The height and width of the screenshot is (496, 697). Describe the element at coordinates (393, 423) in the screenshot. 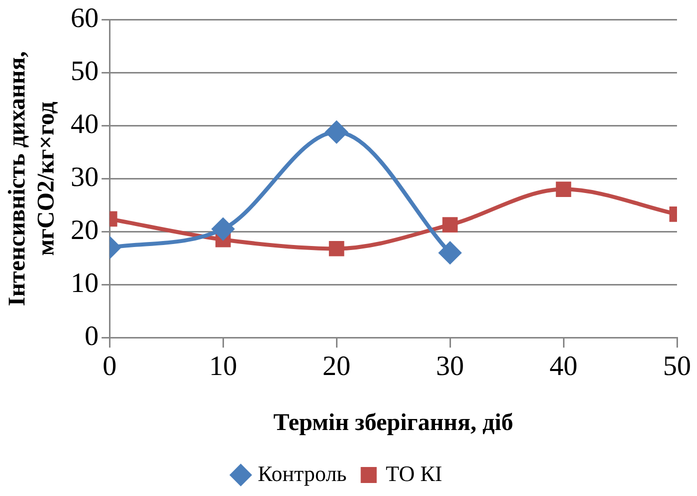

I see `x-axis-title: Термін зберігання, діб` at that location.